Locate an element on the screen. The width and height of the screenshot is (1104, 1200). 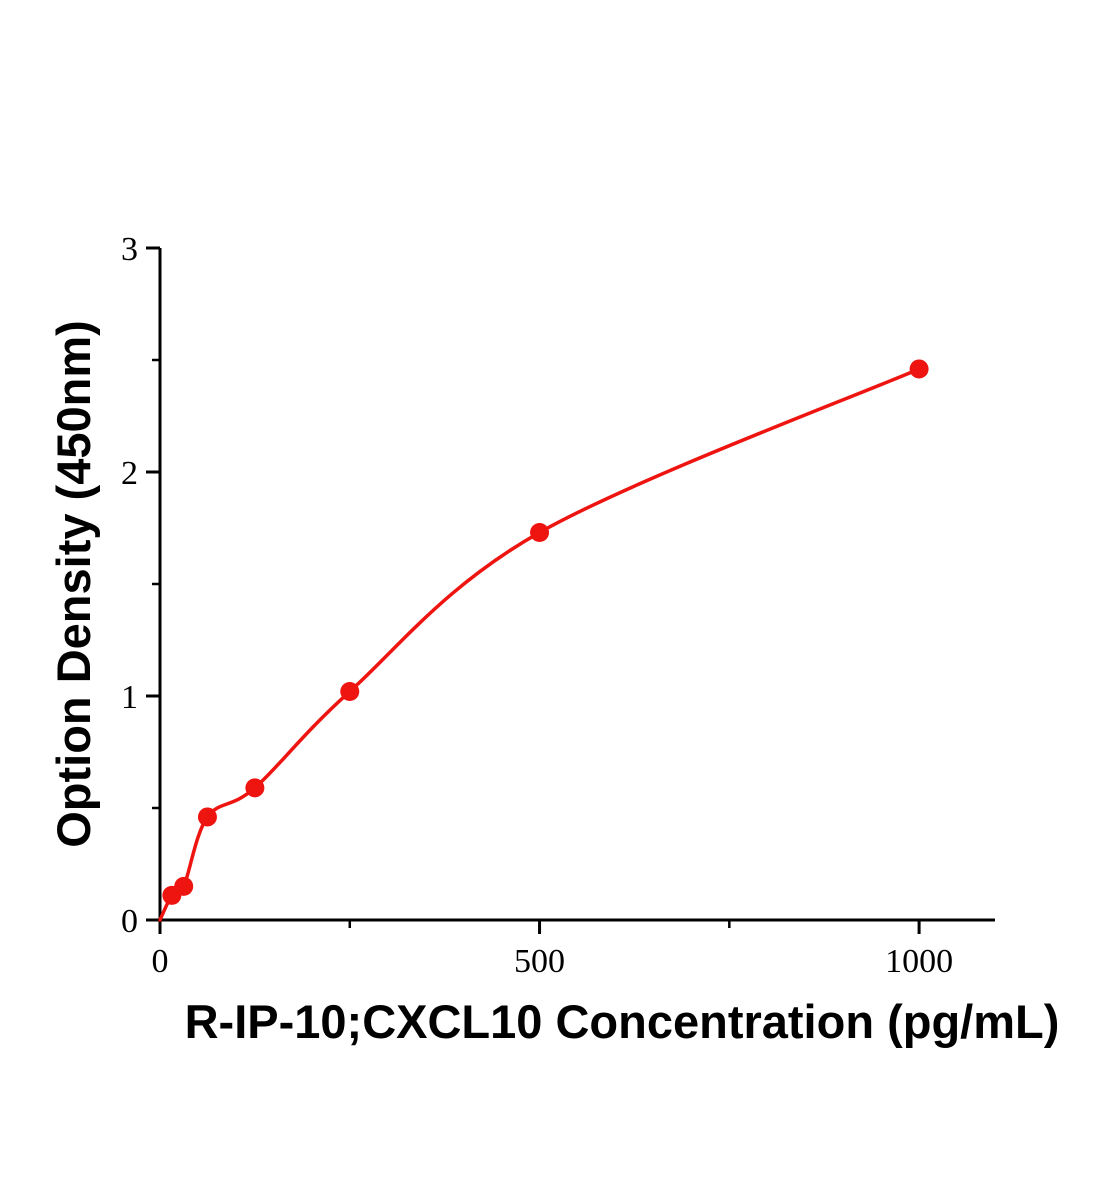
x-tick-label: 0 is located at coordinates (160, 961).